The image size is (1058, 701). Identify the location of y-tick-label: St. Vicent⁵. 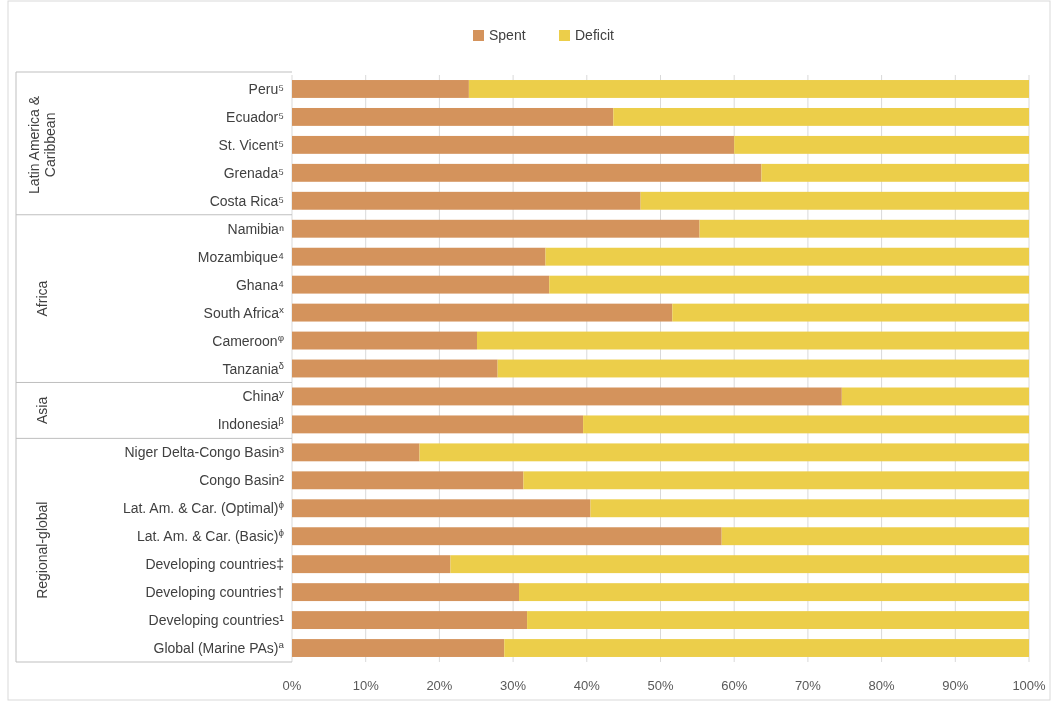
(251, 144).